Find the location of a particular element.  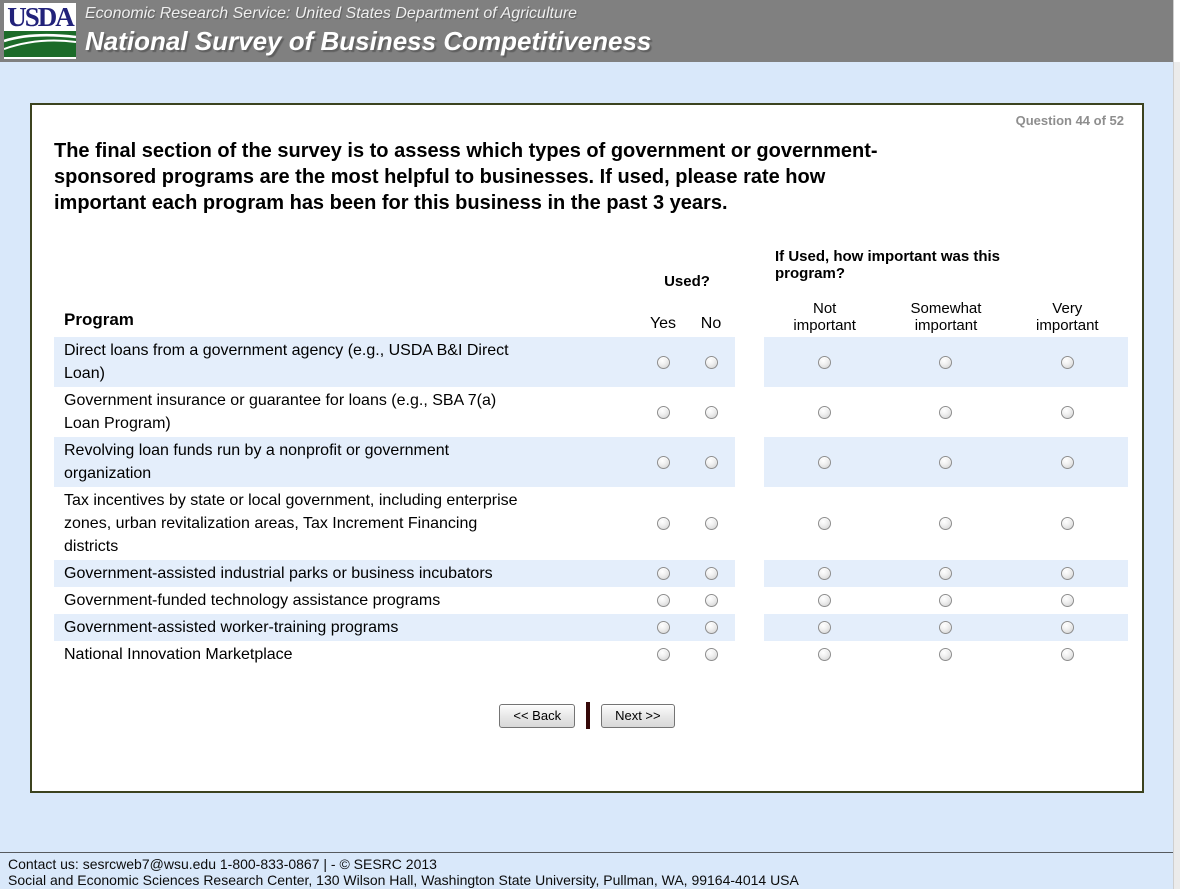

not-important-column-header: Not important is located at coordinates (824, 317).